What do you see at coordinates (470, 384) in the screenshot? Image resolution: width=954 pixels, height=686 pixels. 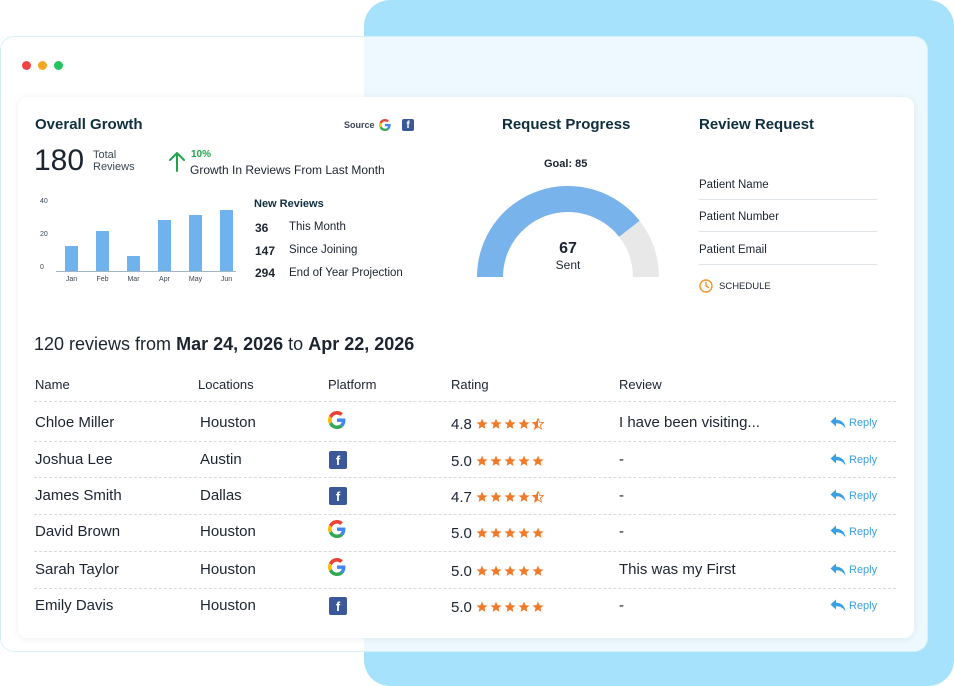 I see `column-header-rating: Rating` at bounding box center [470, 384].